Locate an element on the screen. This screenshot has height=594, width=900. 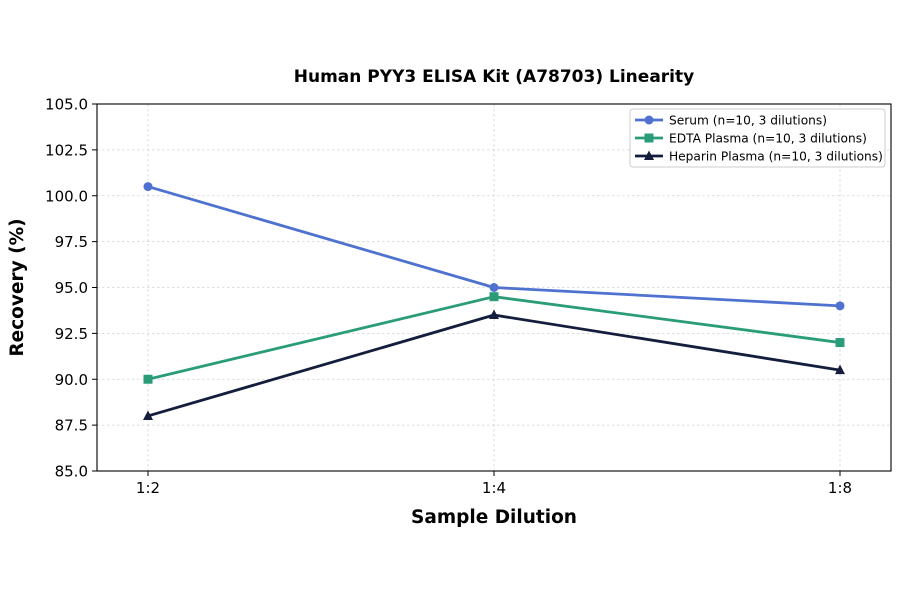
y-tick-label: 100.0 is located at coordinates (66, 196).